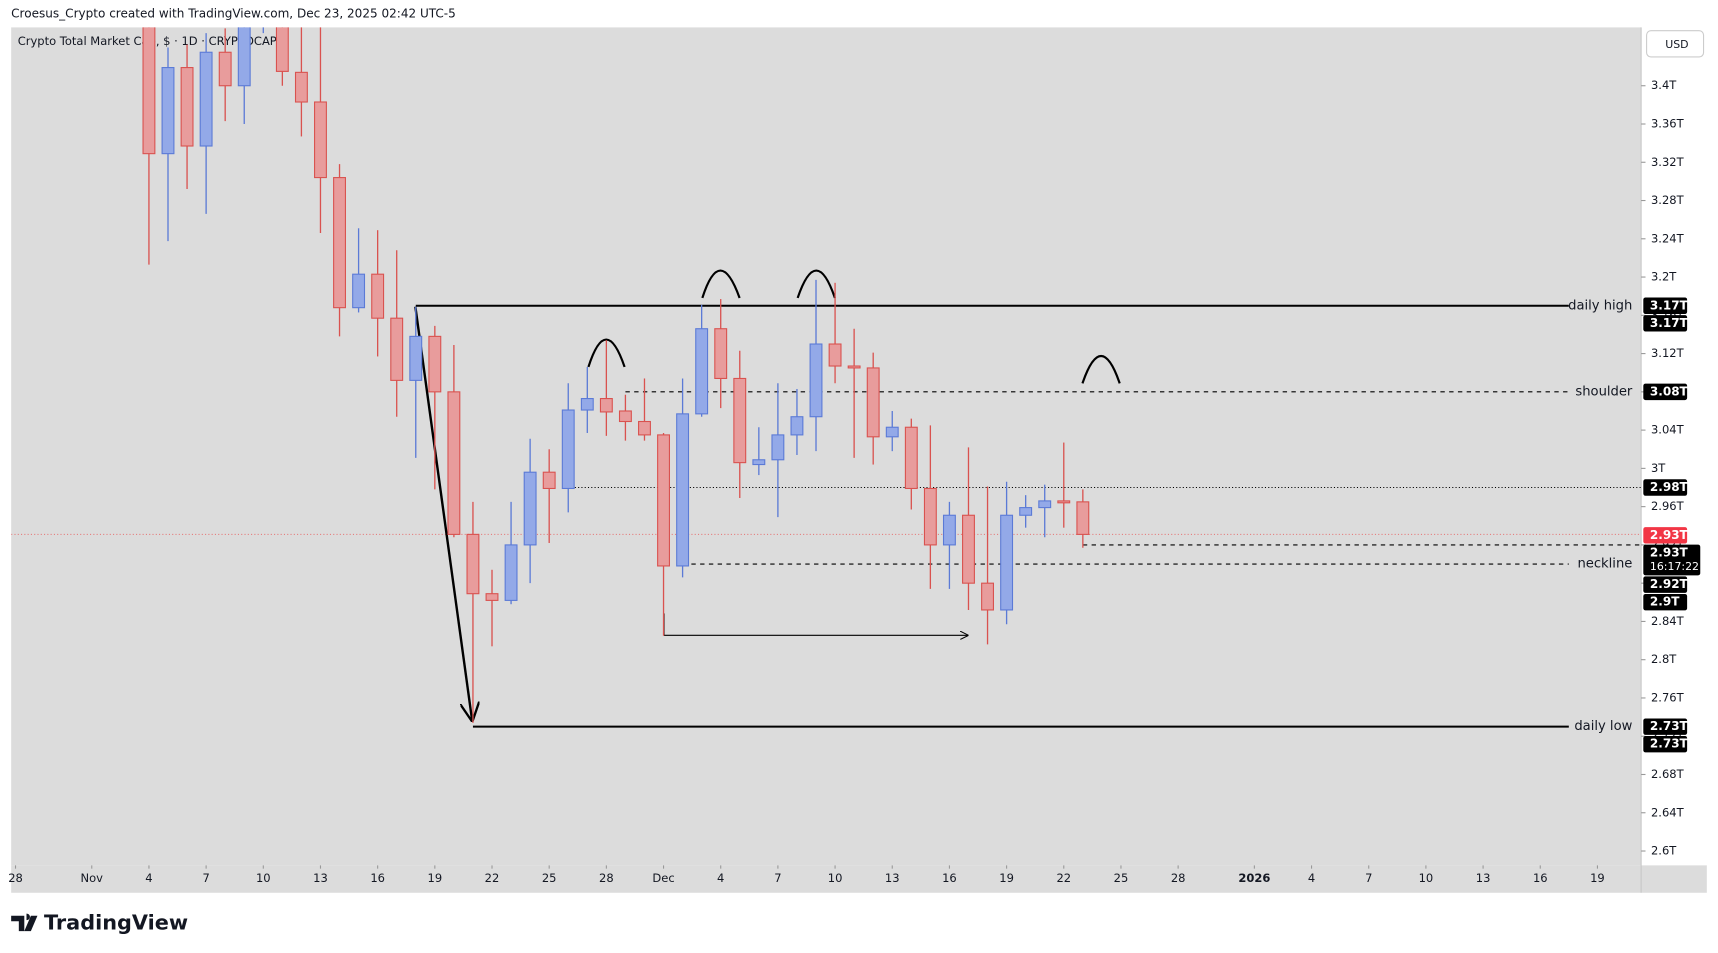 This screenshot has height=953, width=1718. Describe the element at coordinates (1658, 468) in the screenshot. I see `y-tick-label: 3T` at that location.